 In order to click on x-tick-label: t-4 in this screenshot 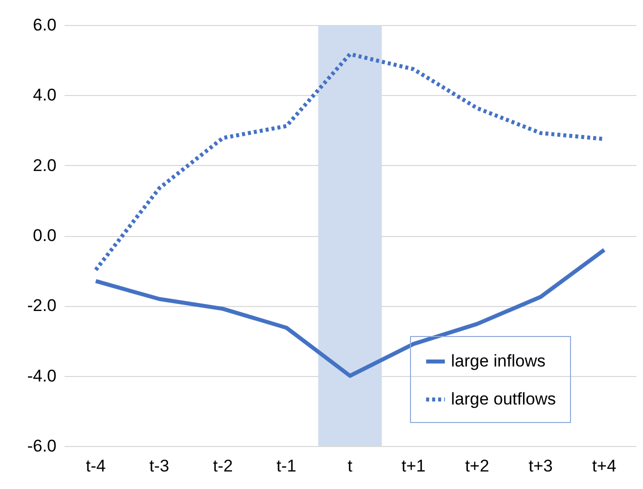, I will do `click(96, 466)`.